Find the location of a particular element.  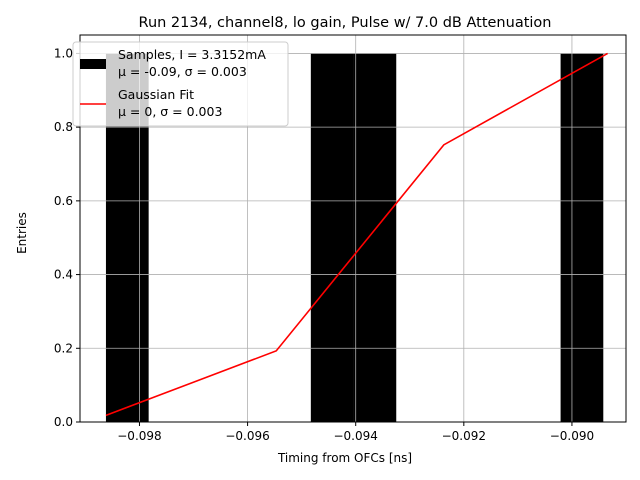

y-tick-label-4: 0.8 is located at coordinates (63, 127).